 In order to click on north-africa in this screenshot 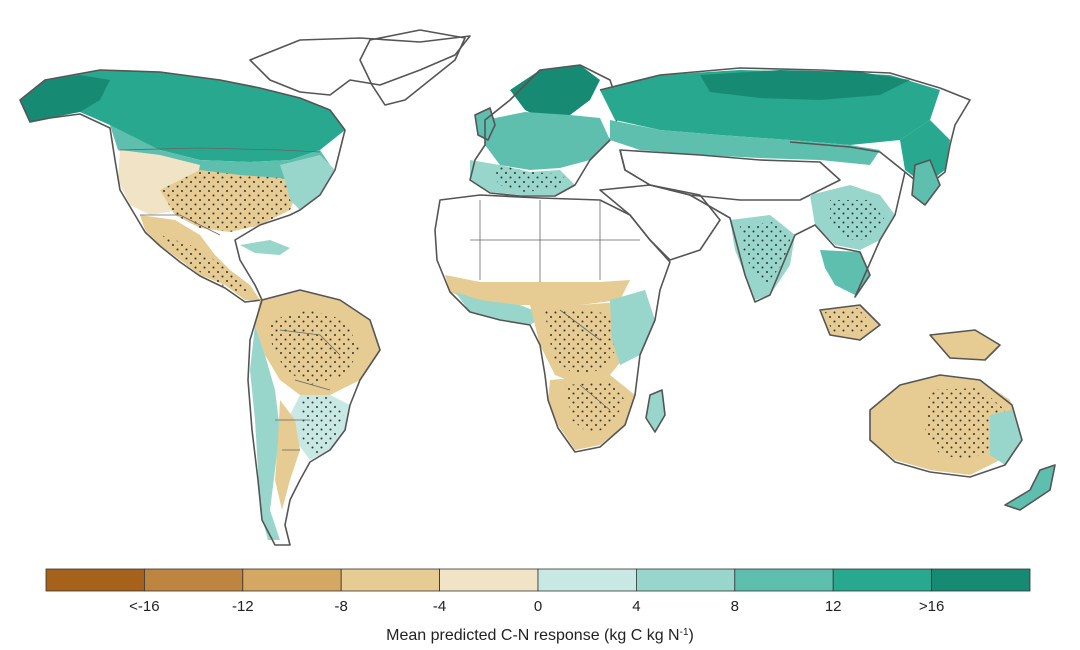, I will do `click(552, 238)`.